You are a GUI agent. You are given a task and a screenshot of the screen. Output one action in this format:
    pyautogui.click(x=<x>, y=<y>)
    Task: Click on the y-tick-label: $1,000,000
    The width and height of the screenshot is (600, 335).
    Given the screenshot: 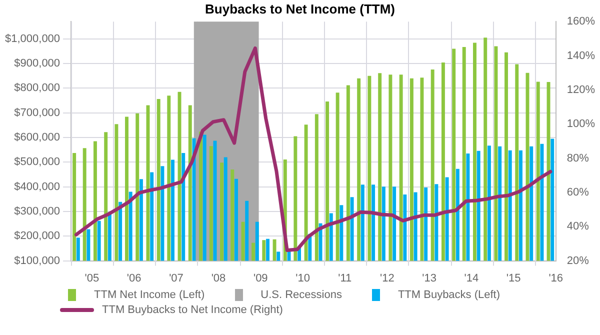 What is the action you would take?
    pyautogui.click(x=32, y=38)
    